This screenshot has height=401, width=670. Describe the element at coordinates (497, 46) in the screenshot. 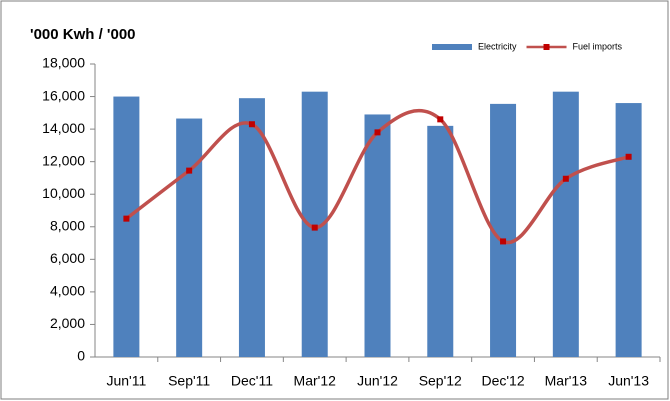

I see `legend-label: Electricity` at that location.